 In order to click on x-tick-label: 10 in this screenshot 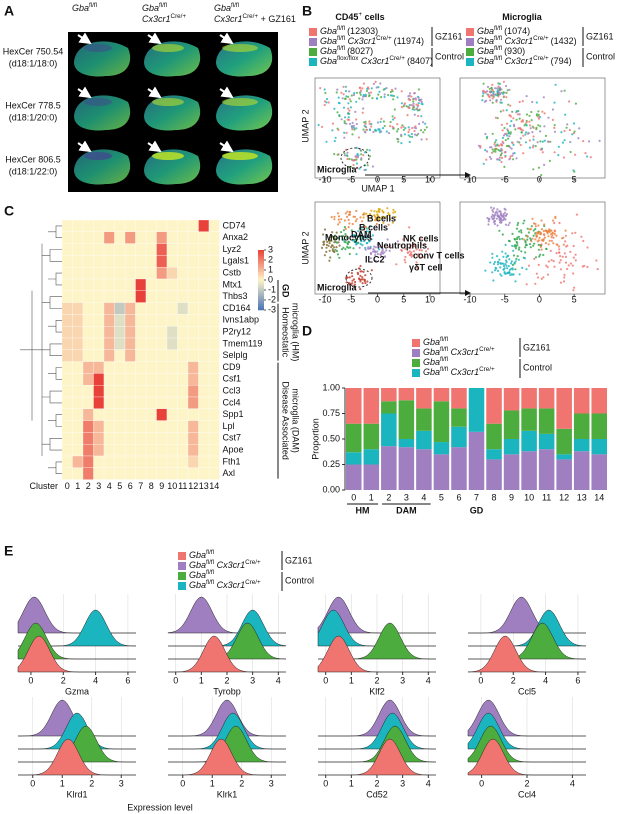, I will do `click(430, 179)`.